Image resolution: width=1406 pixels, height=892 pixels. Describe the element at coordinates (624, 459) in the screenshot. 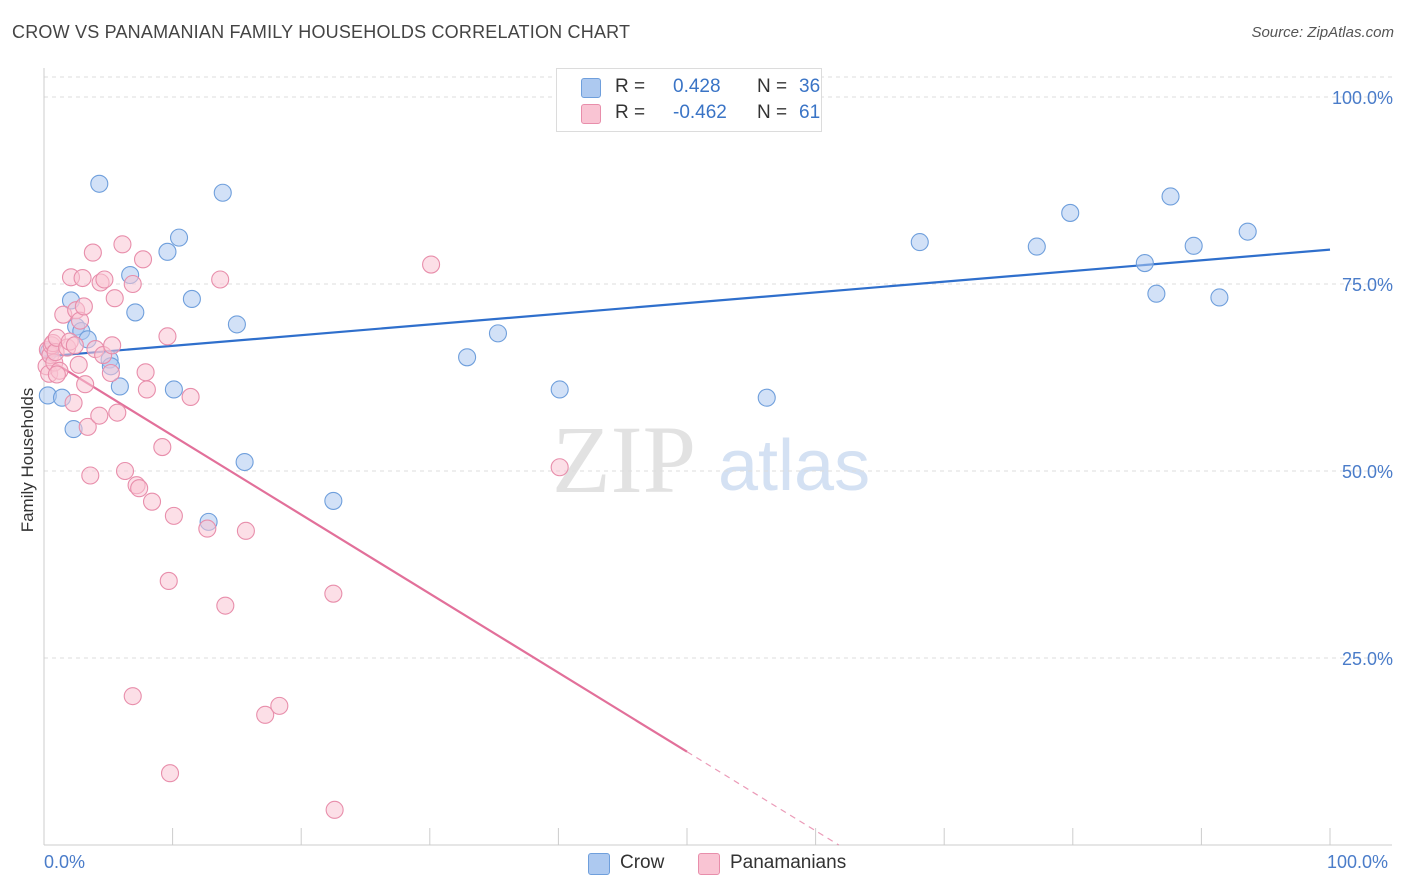

I see `watermark-zip: ZIP` at that location.